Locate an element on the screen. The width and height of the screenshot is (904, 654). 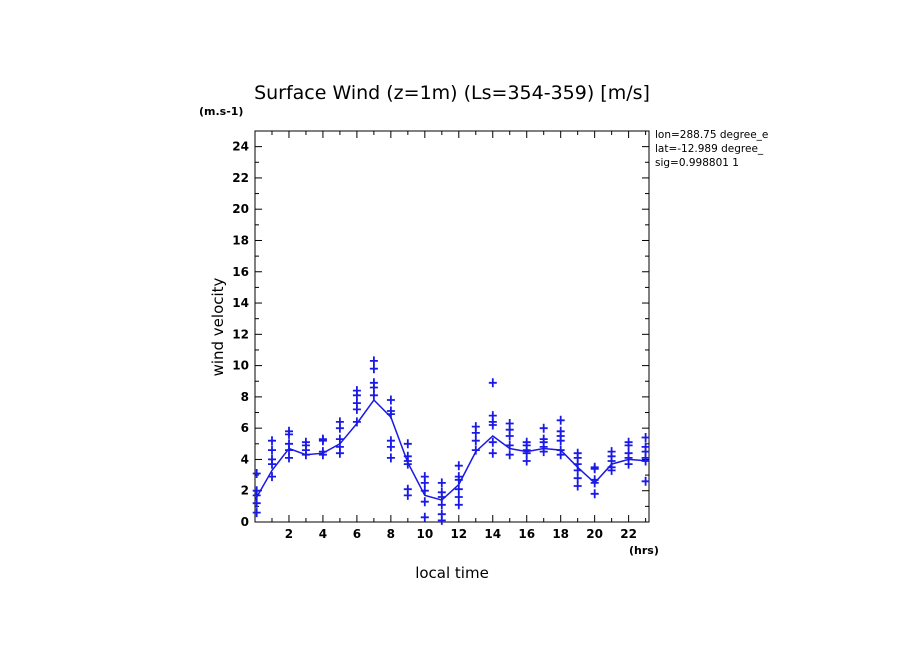
y-tick-label: 12 is located at coordinates (240, 334).